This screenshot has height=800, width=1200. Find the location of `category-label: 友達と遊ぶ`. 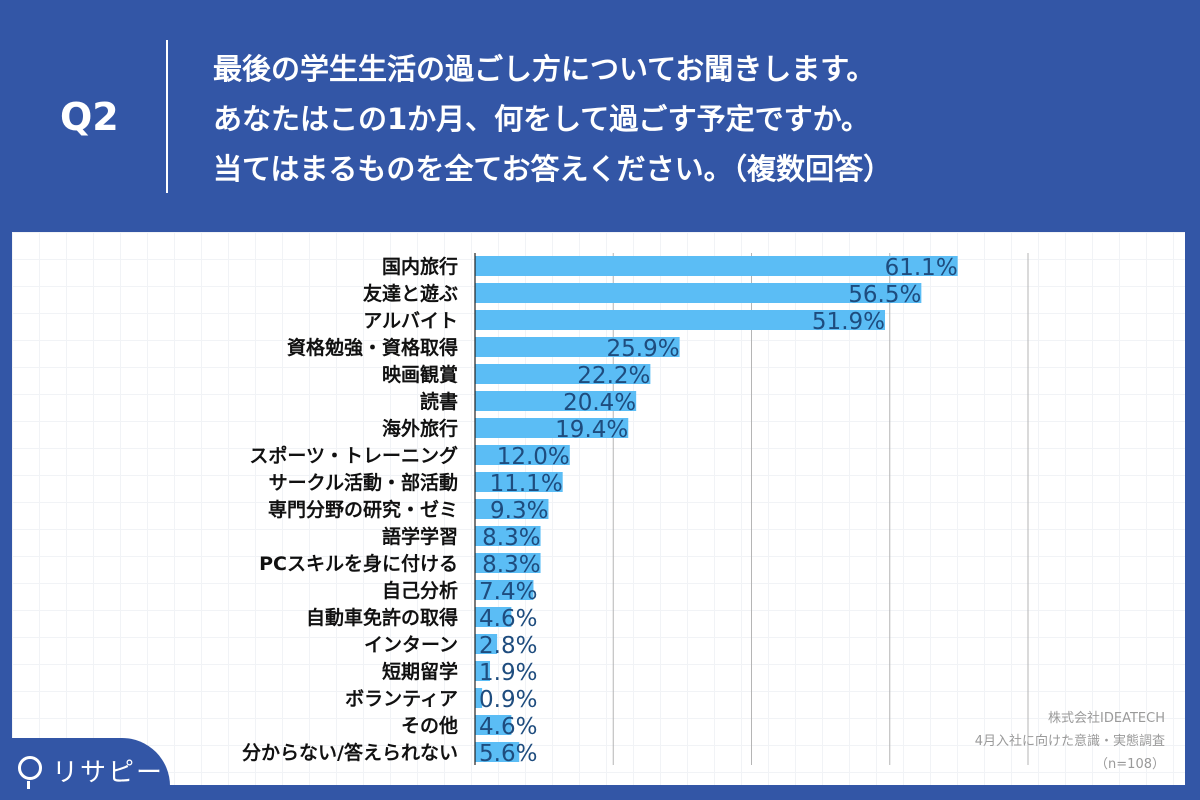

category-label: 友達と遊ぶ is located at coordinates (410, 293).